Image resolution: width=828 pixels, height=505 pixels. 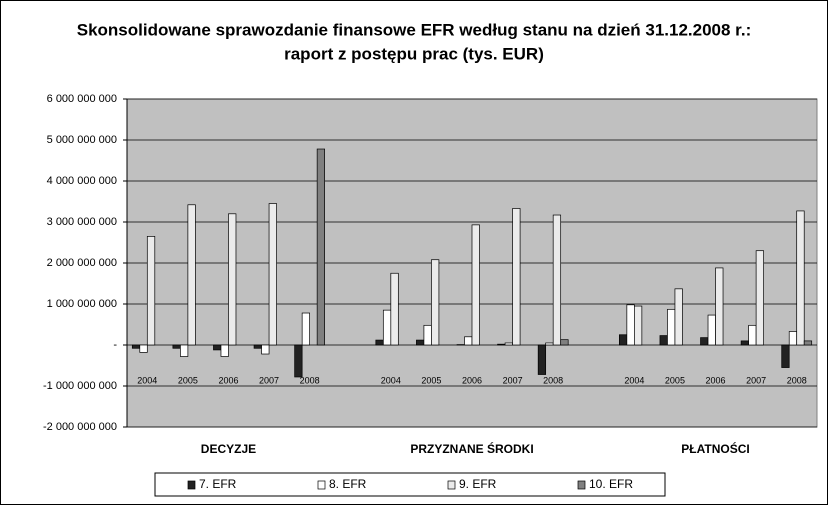 What do you see at coordinates (82, 140) in the screenshot?
I see `y-tick-label: 5 000 000 000` at bounding box center [82, 140].